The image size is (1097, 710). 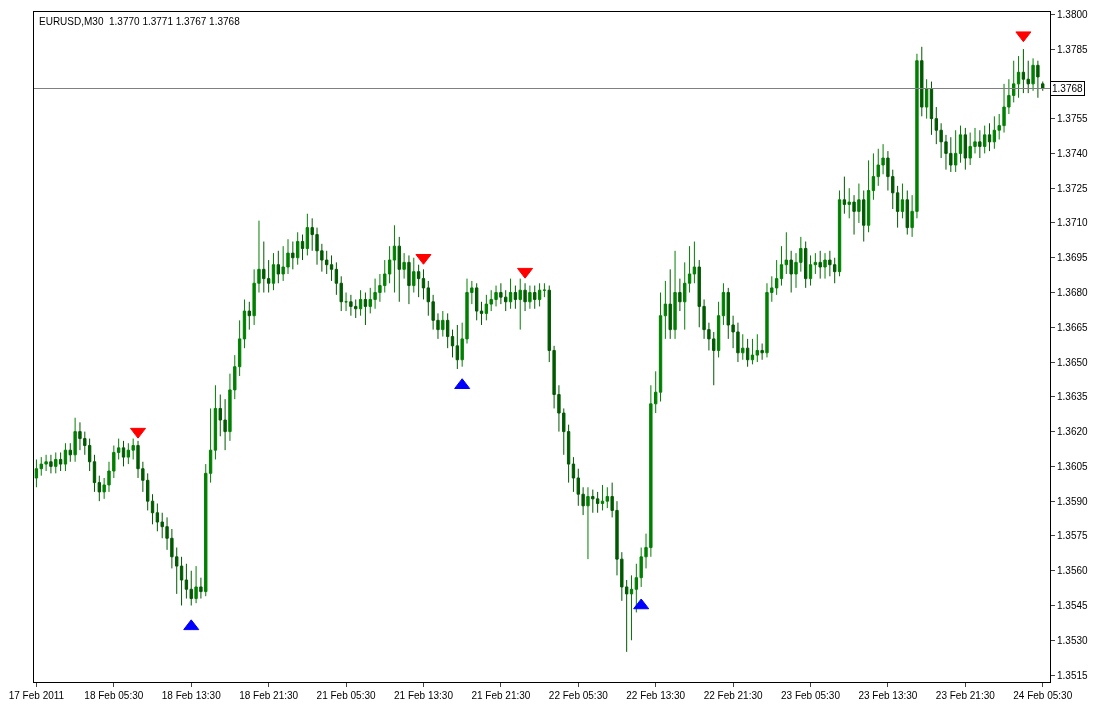 I want to click on chart-title: EURUSD,M30 1.3770 1.3771 1.3767 1.3768, so click(x=140, y=21).